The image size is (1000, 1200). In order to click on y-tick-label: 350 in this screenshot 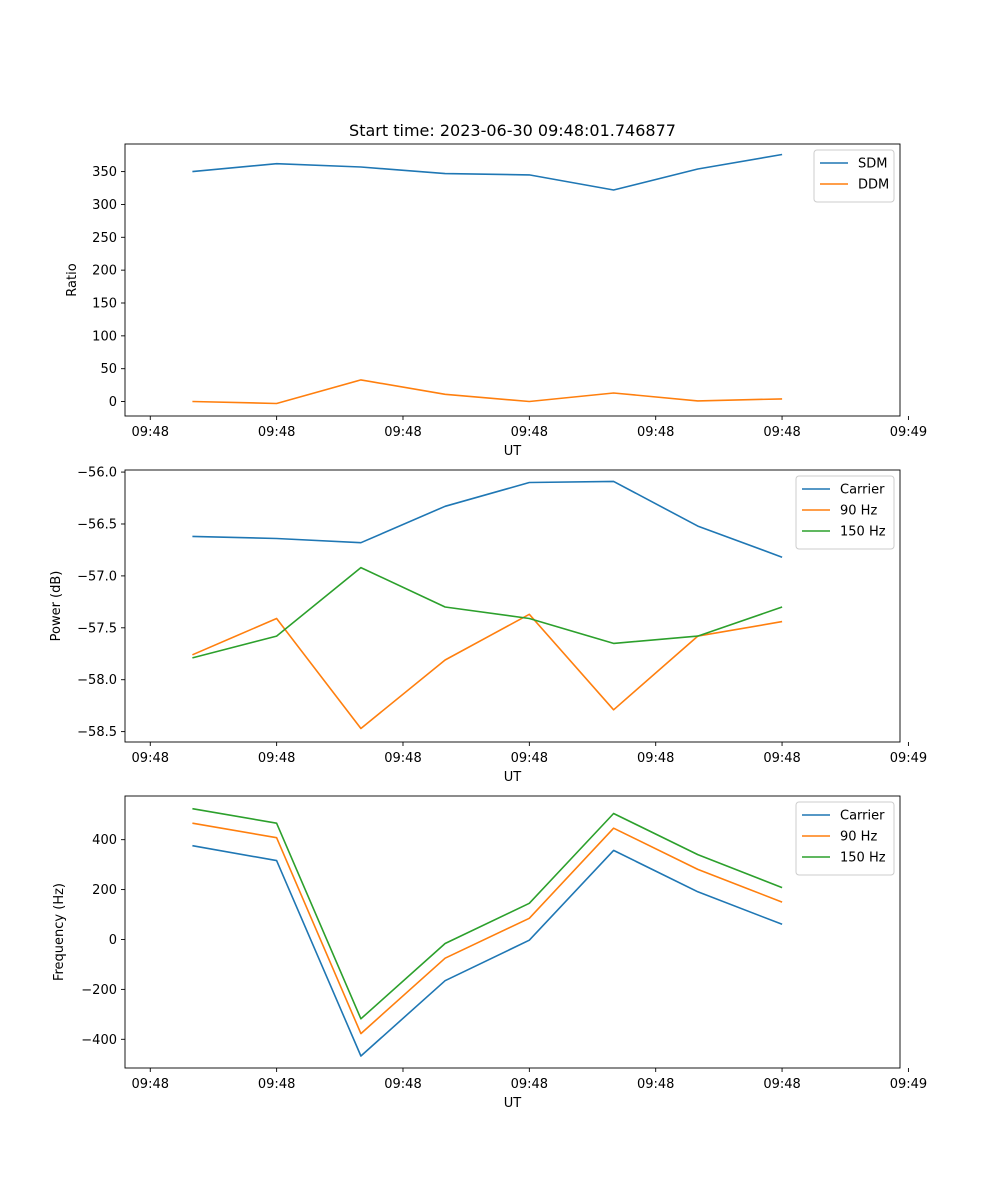, I will do `click(104, 172)`.